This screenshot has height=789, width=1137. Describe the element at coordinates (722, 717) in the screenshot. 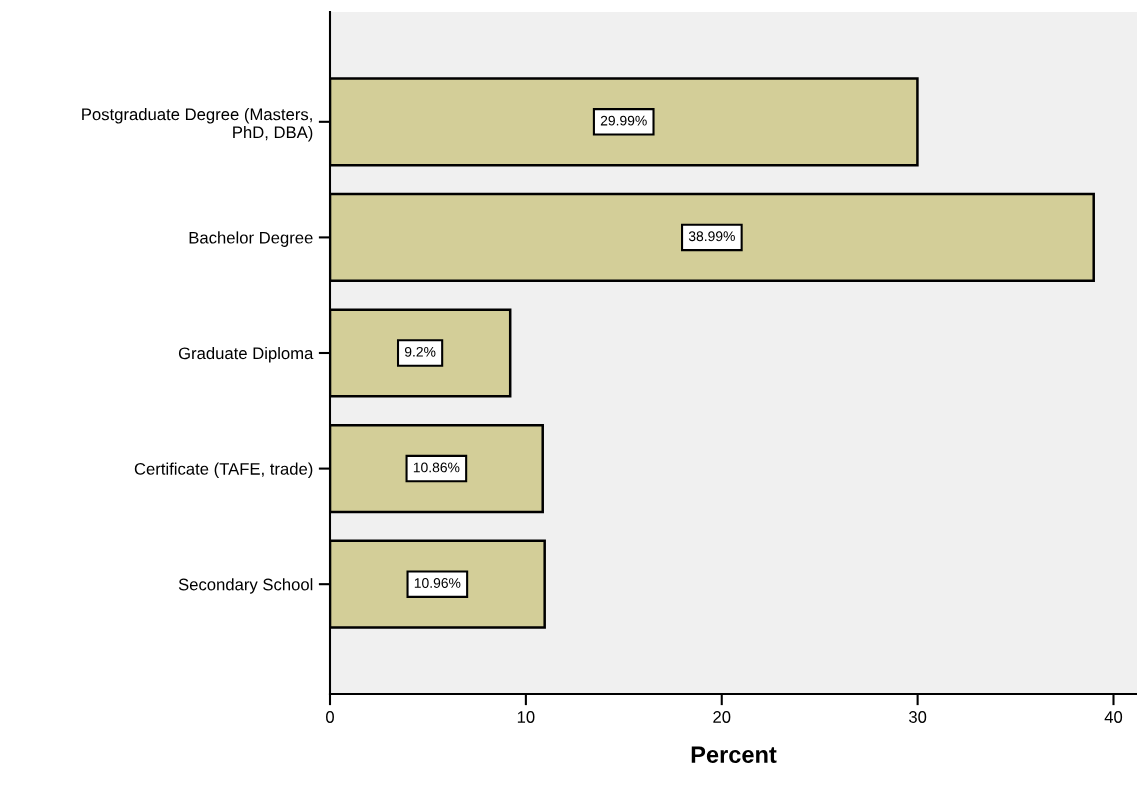

I see `x-tick-label: 20` at that location.